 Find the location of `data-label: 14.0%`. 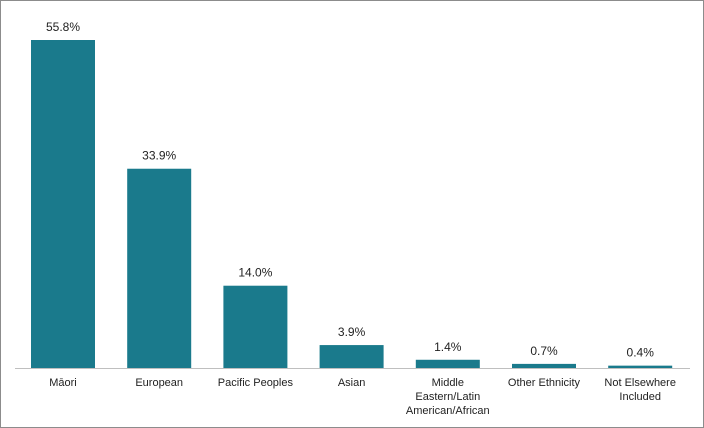

data-label: 14.0% is located at coordinates (255, 273).